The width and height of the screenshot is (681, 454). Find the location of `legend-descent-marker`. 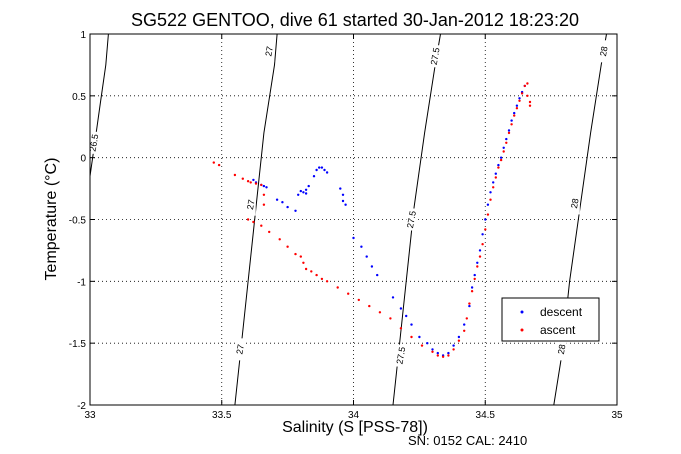

legend-descent-marker is located at coordinates (522, 312).